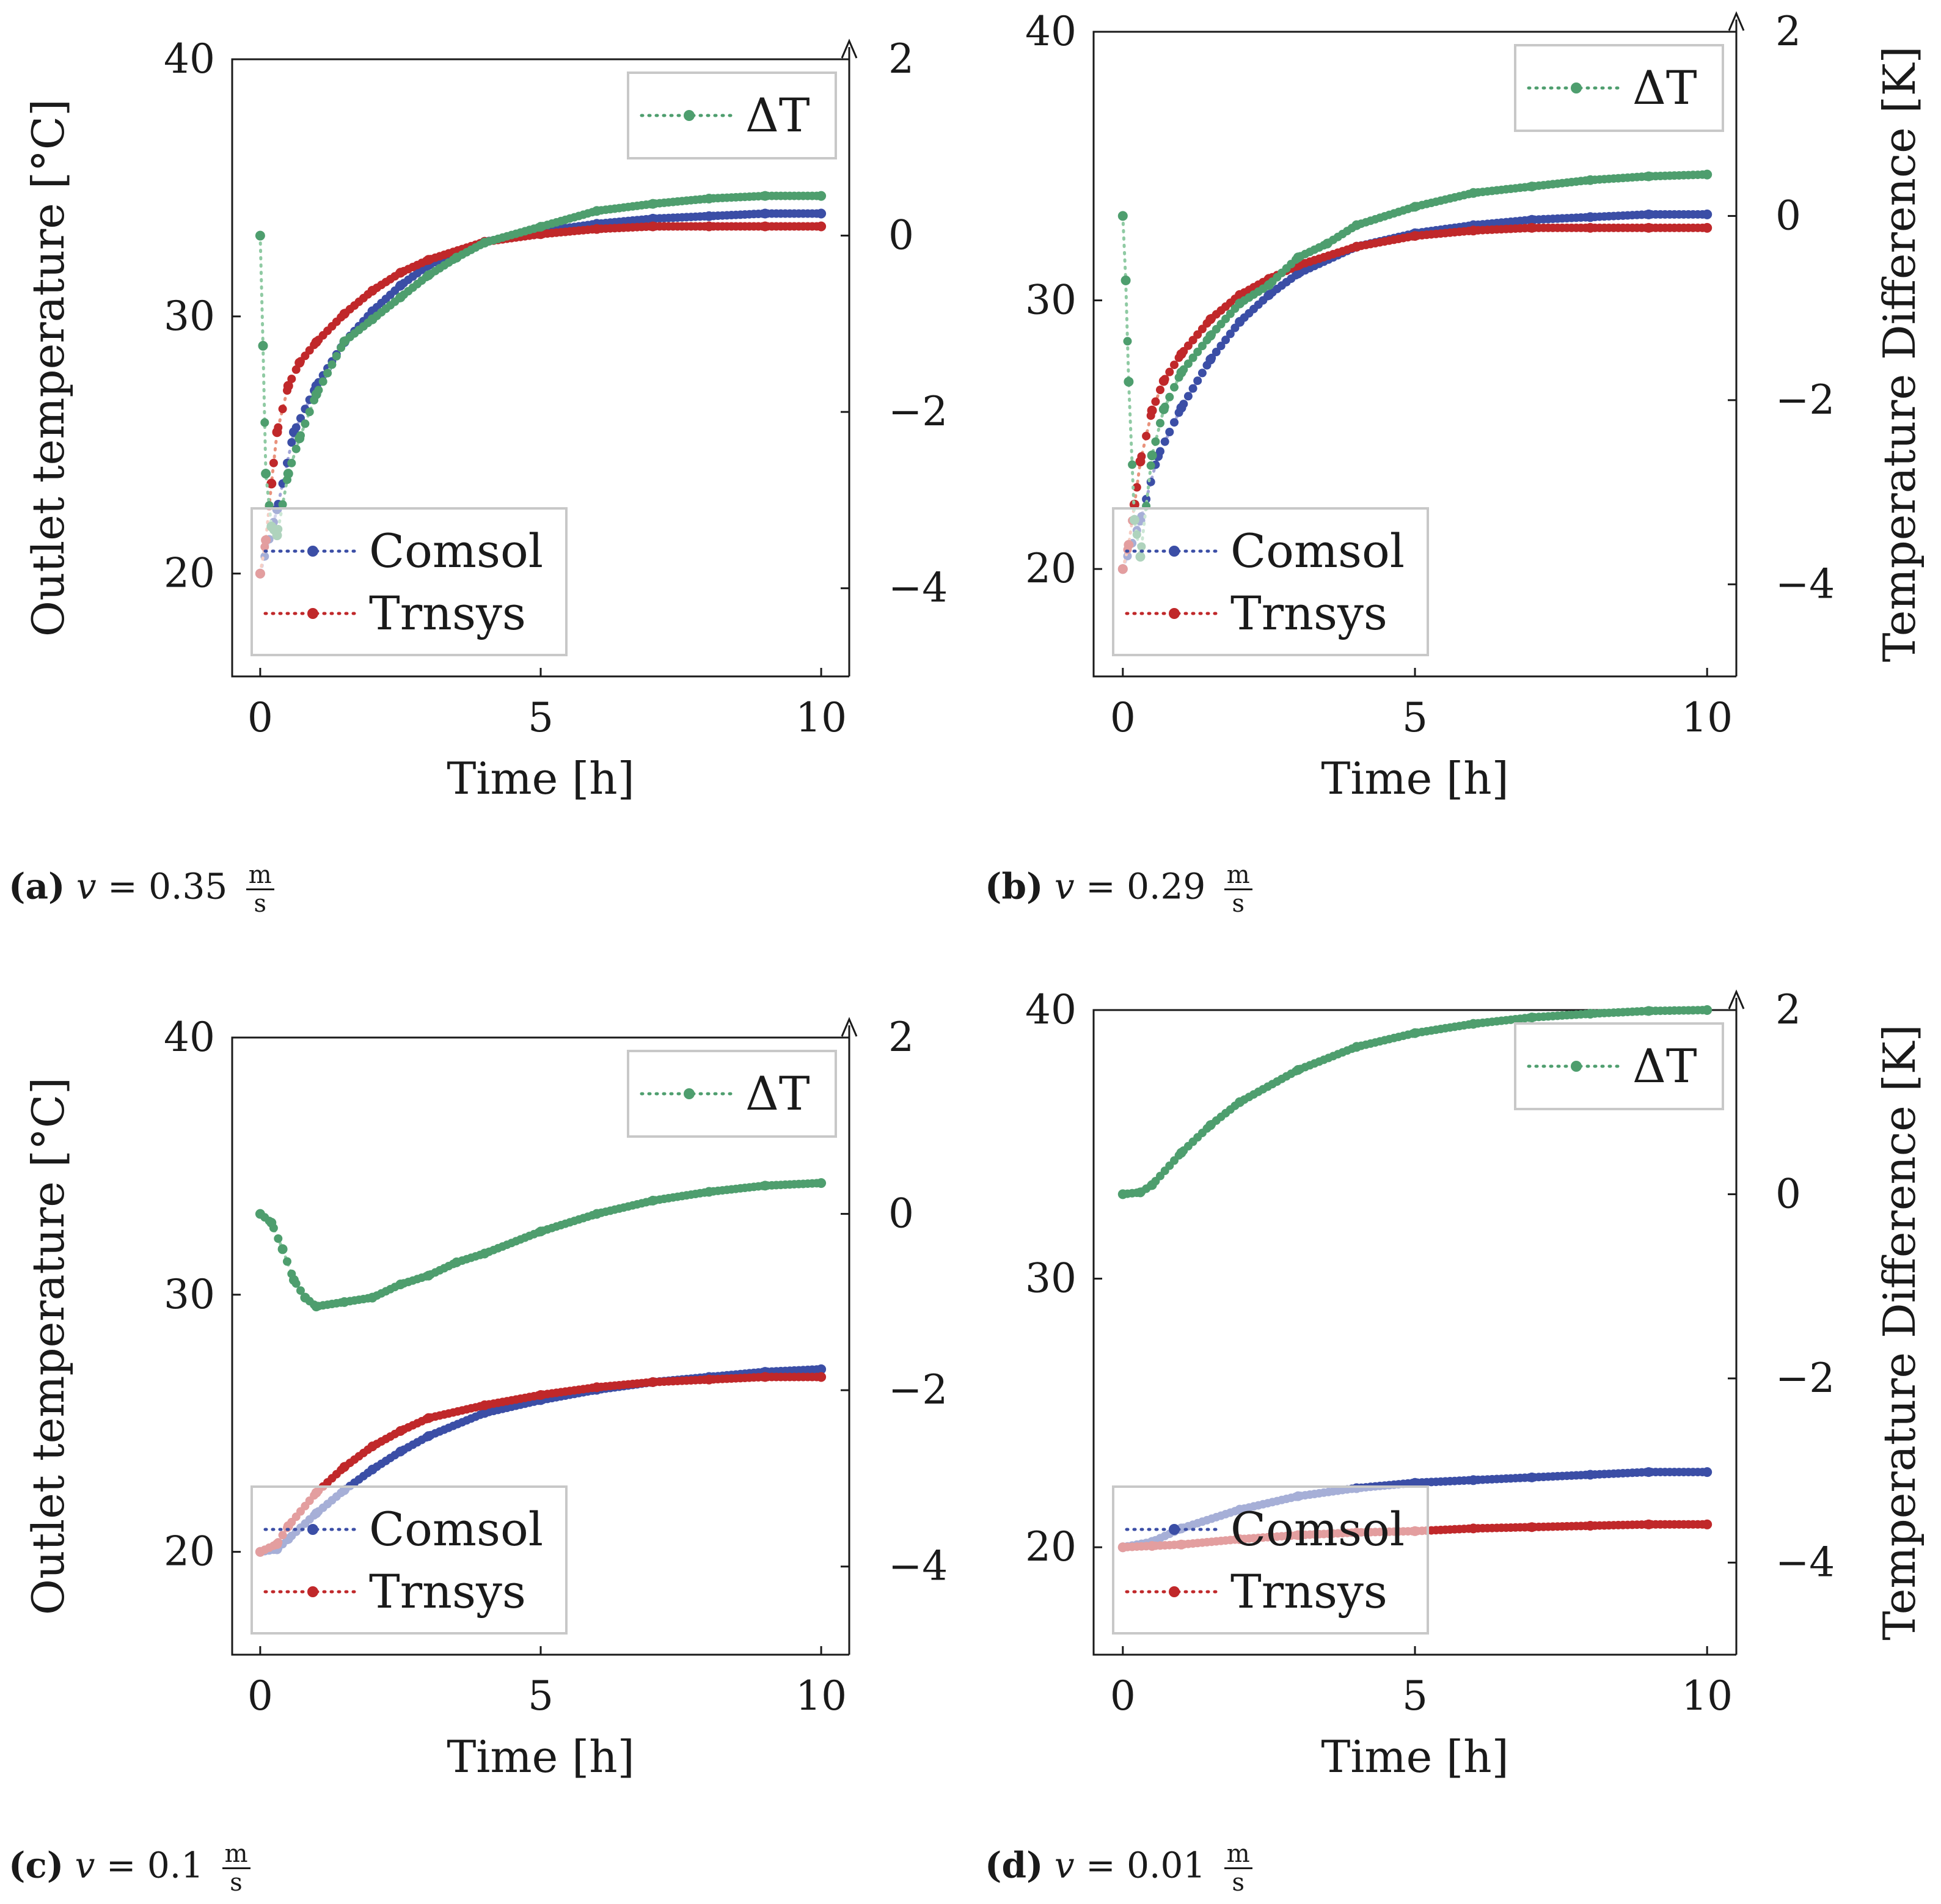 Image resolution: width=1941 pixels, height=1904 pixels. What do you see at coordinates (1707, 717) in the screenshot?
I see `x-tick-label: 10` at bounding box center [1707, 717].